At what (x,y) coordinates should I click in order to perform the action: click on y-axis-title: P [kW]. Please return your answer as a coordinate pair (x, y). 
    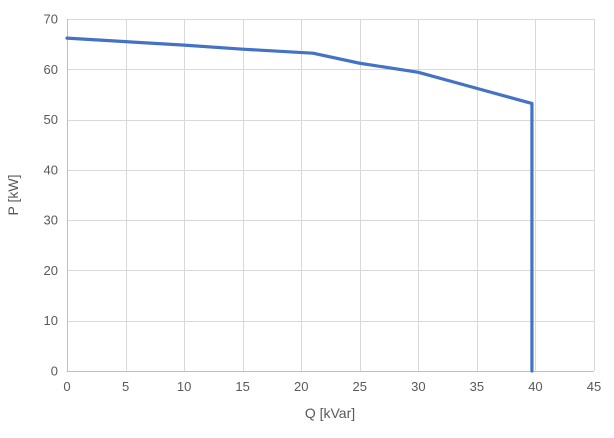
    Looking at the image, I should click on (13, 195).